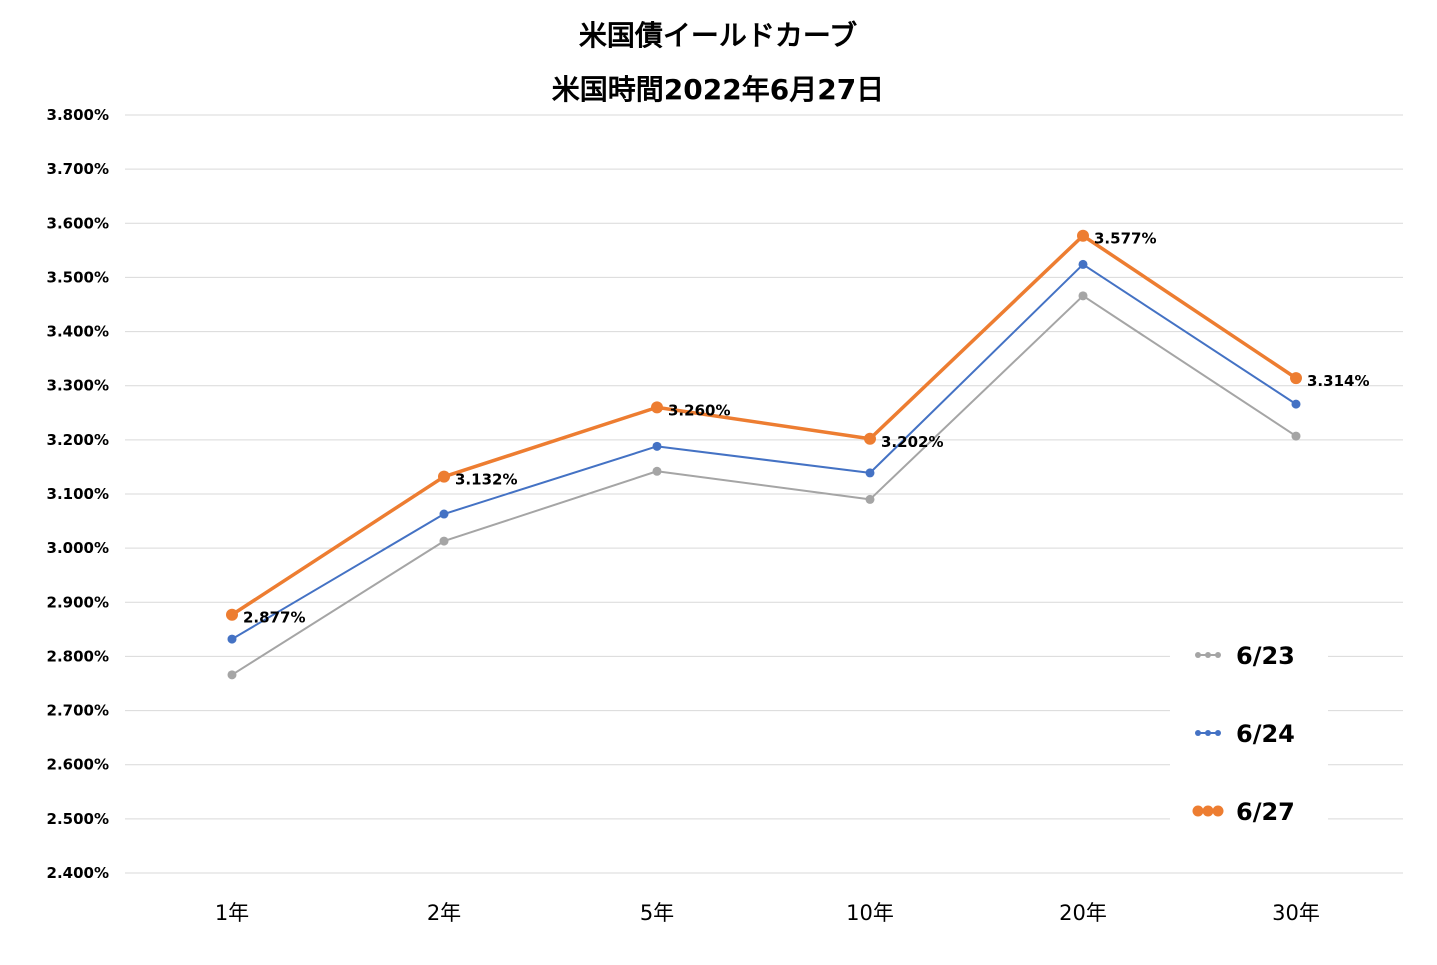 The width and height of the screenshot is (1437, 965). I want to click on y-tick-label: 3.100%, so click(78, 494).